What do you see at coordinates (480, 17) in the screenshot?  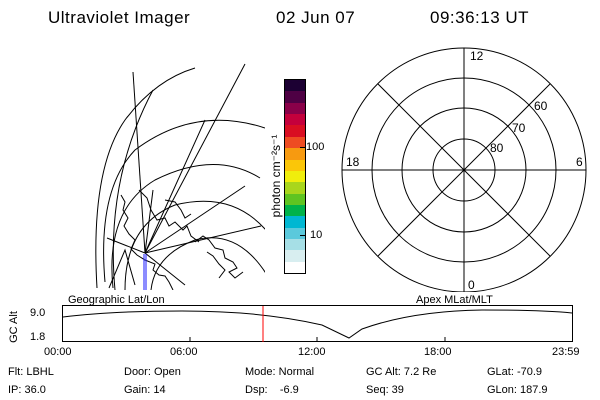 I see `time-label: 09:36:13 UT` at bounding box center [480, 17].